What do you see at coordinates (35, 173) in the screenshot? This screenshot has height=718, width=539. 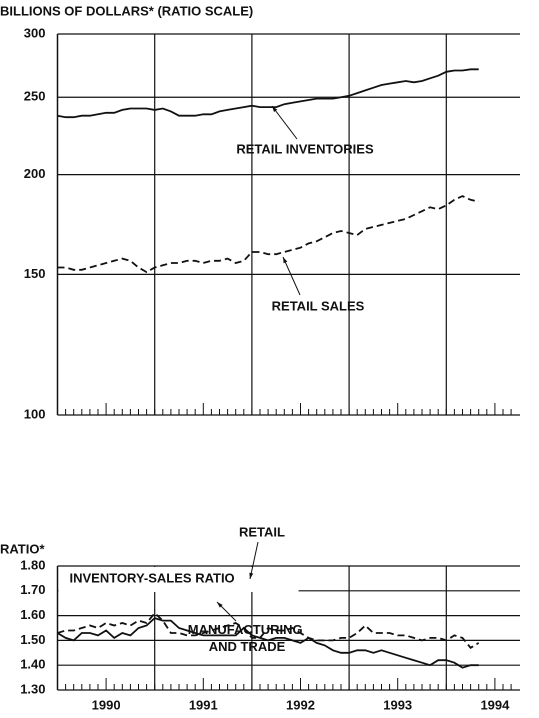 I see `y-tick-label: 200` at bounding box center [35, 173].